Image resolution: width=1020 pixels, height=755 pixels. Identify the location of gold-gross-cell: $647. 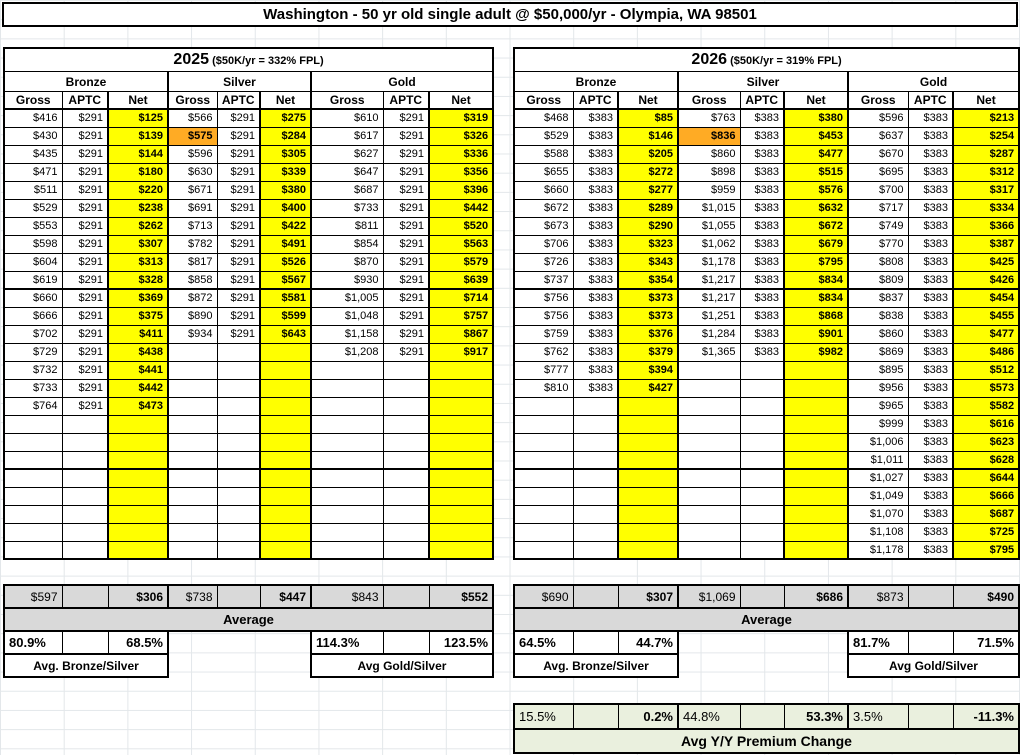
(347, 172).